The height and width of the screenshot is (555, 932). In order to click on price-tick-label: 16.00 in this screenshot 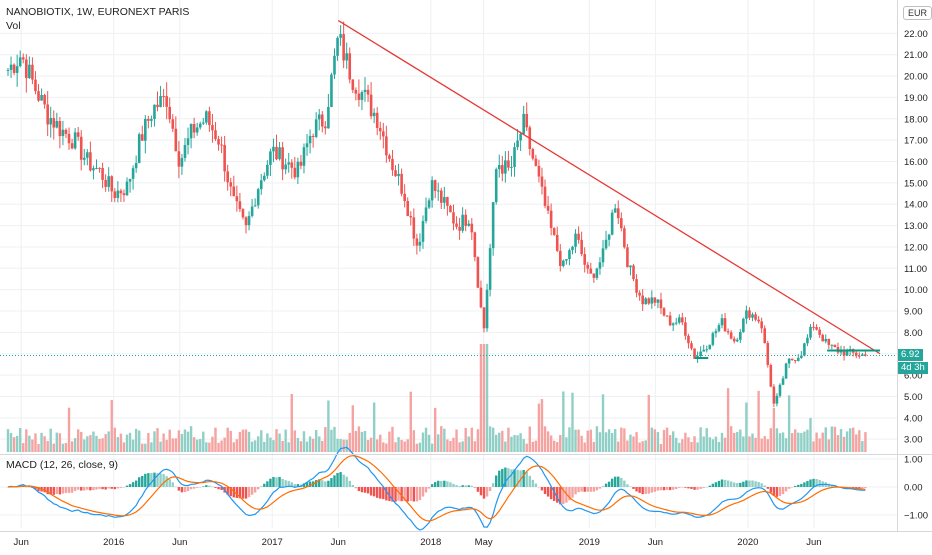, I will do `click(916, 162)`.